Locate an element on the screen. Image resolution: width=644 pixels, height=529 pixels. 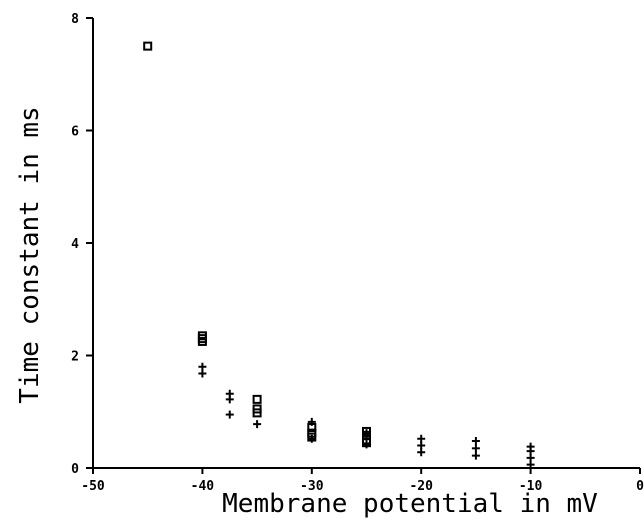
x-tick-label: -20 is located at coordinates (421, 486).